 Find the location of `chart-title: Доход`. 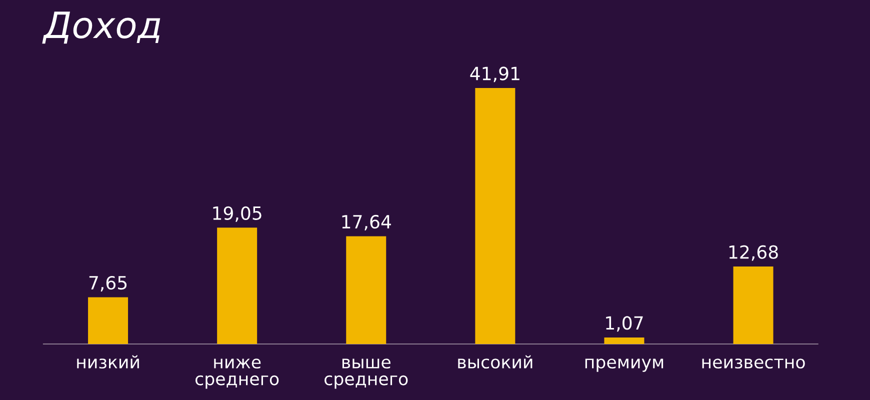

chart-title: Доход is located at coordinates (101, 28).